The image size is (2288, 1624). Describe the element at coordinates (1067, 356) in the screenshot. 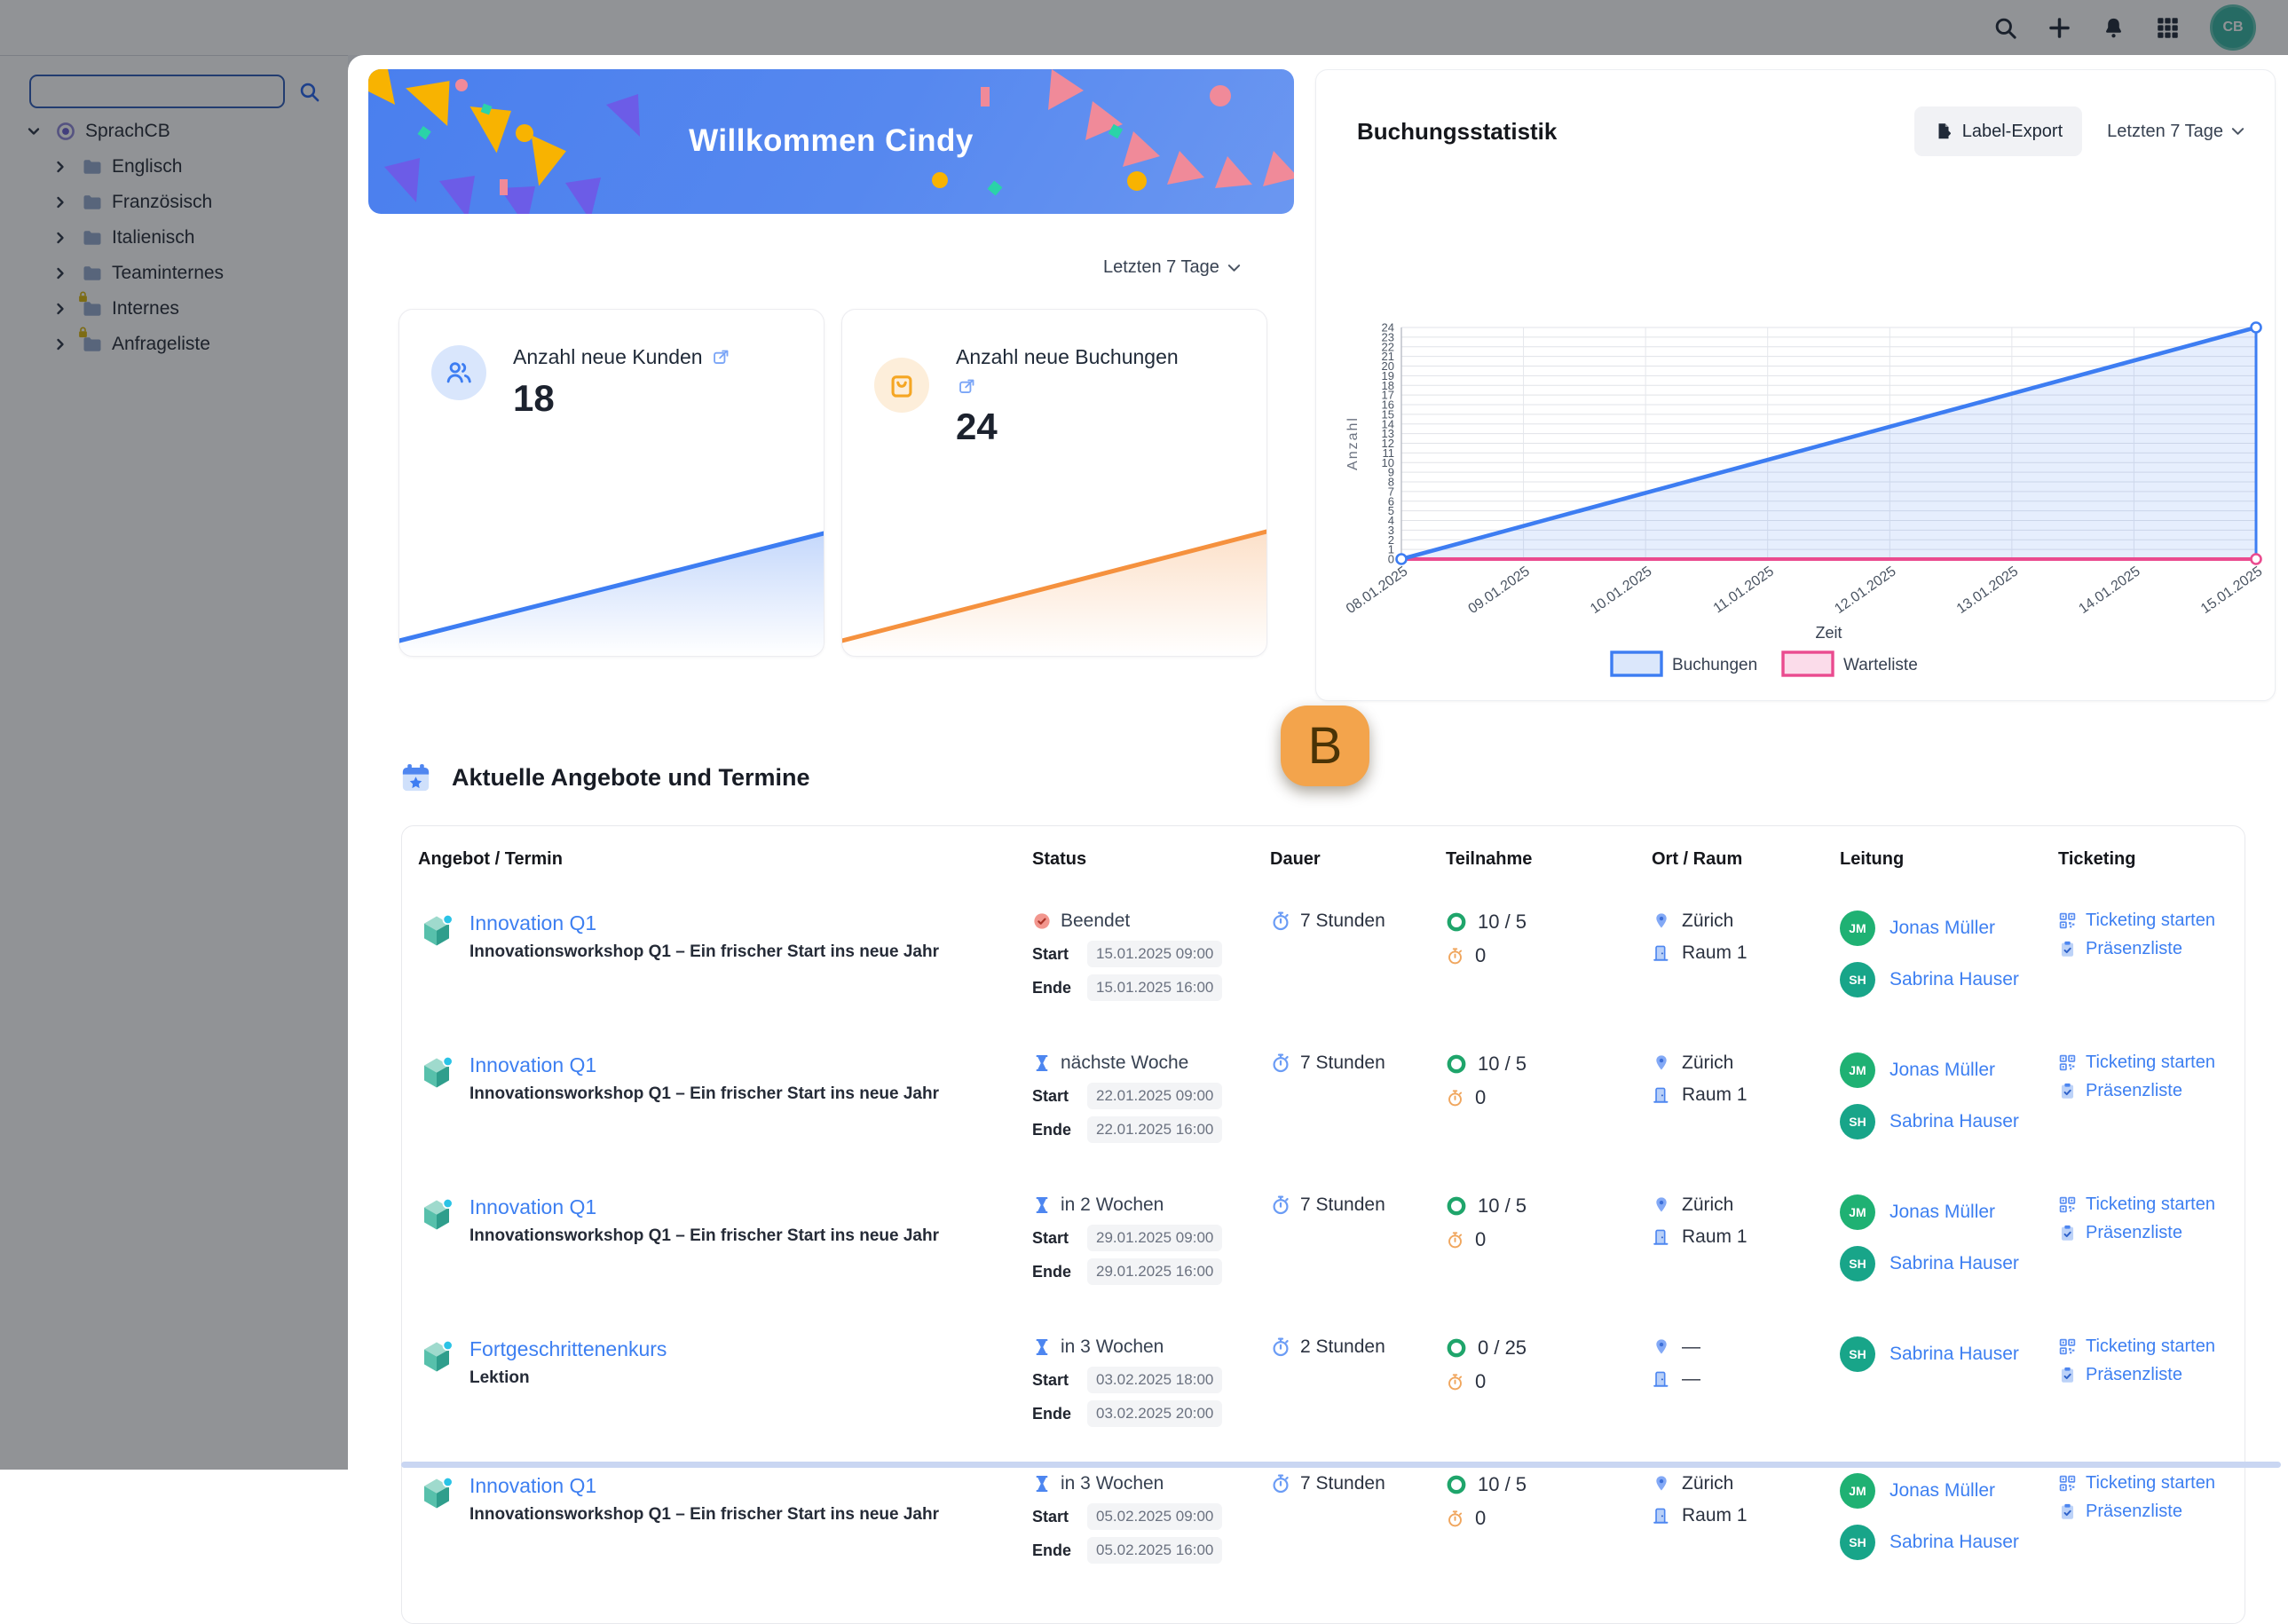

I see `stat-label: Anzahl neue Buchungen` at that location.